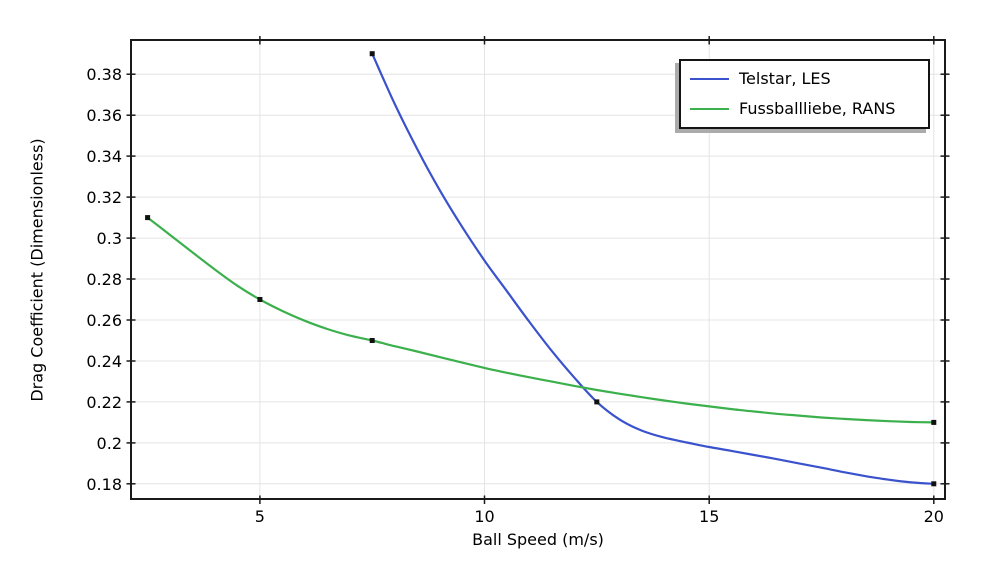 The width and height of the screenshot is (986, 564). What do you see at coordinates (104, 197) in the screenshot?
I see `y-tick-label: 0.32` at bounding box center [104, 197].